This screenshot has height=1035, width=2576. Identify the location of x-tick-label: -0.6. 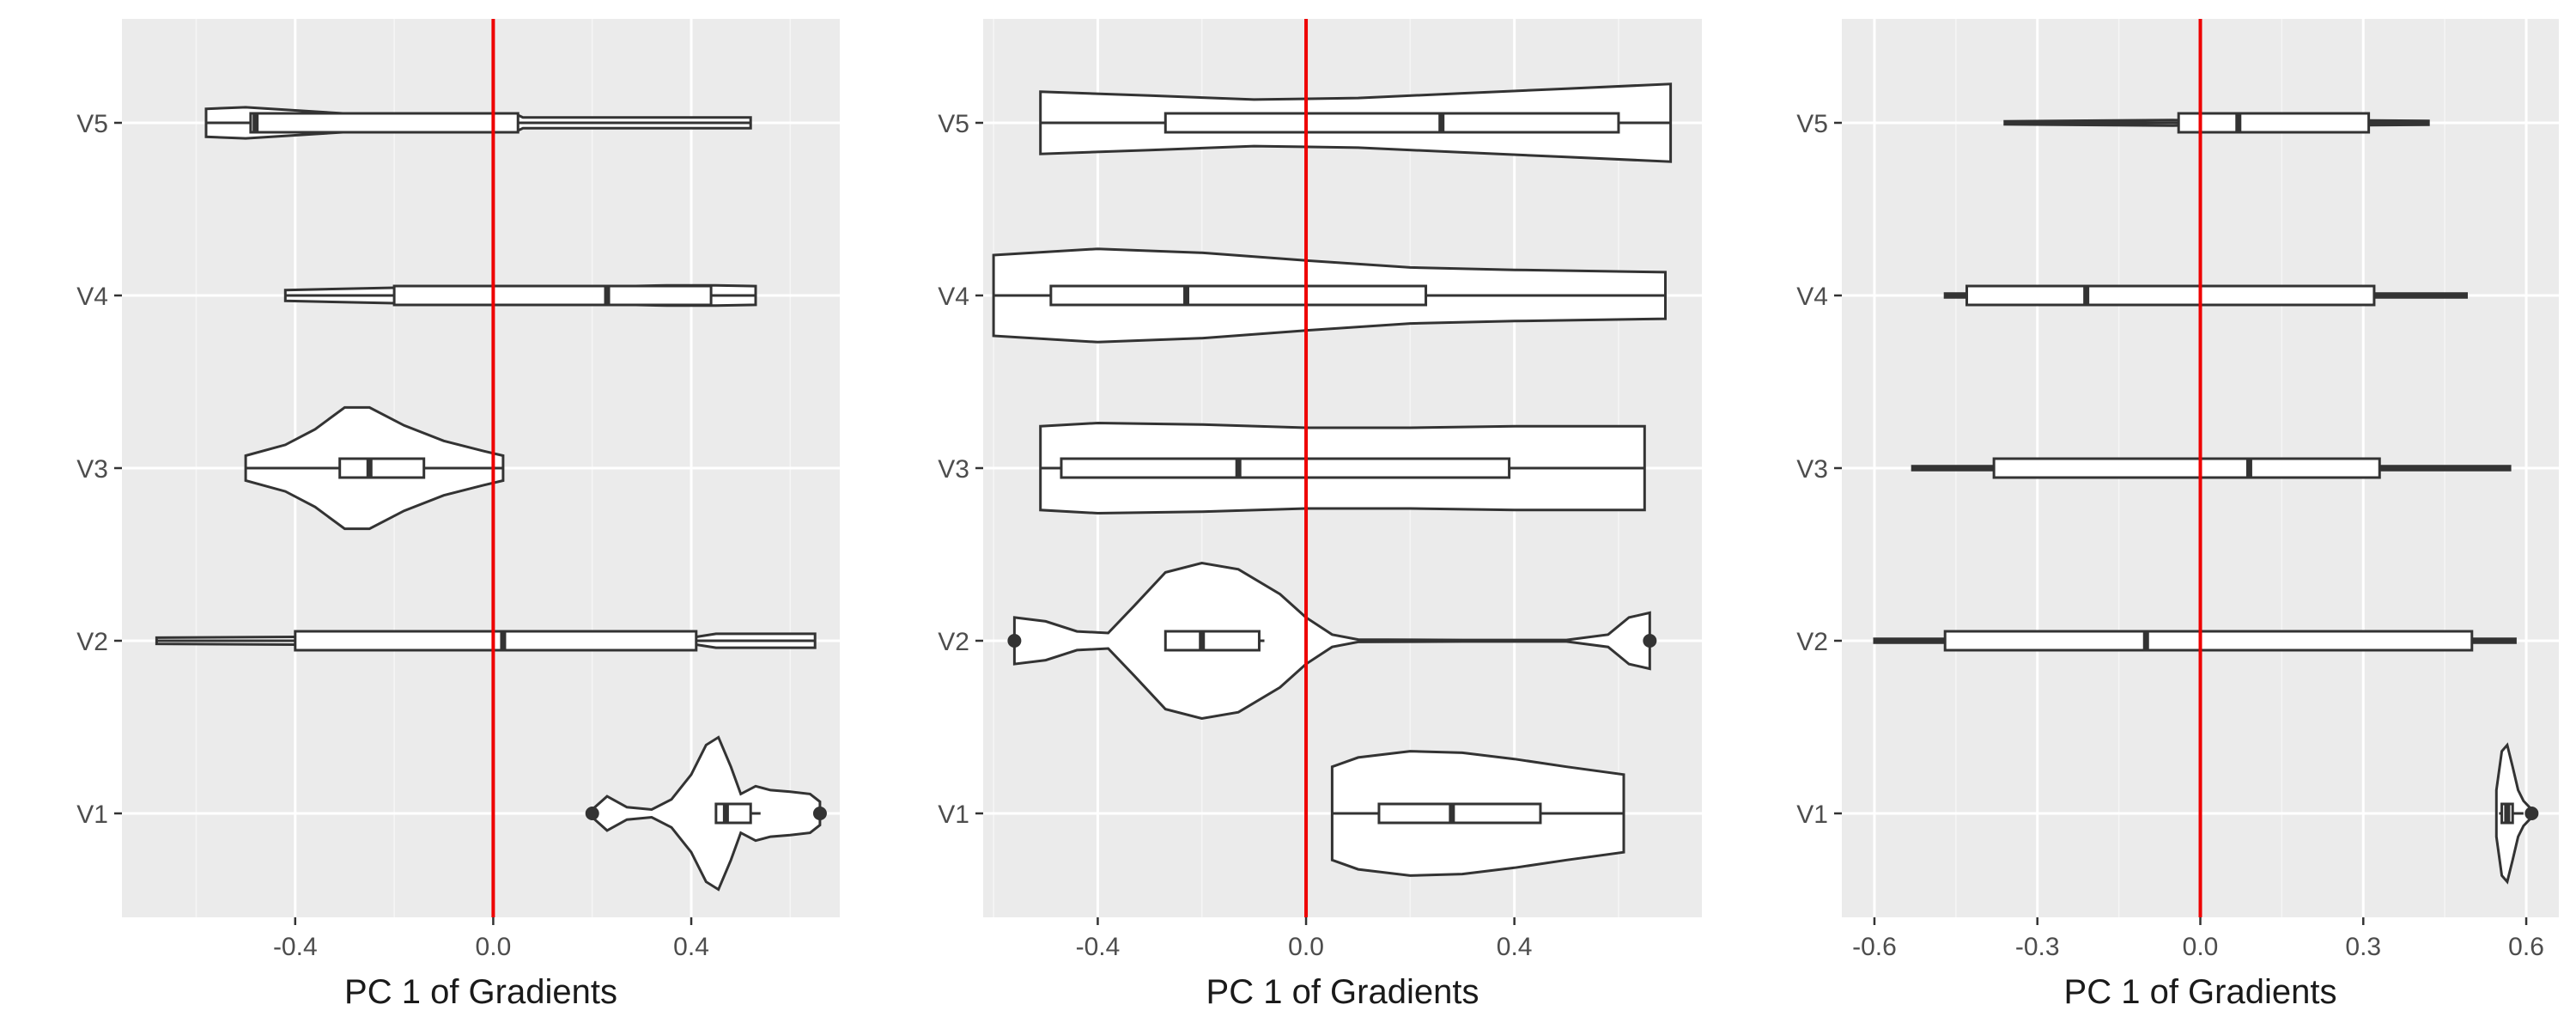
(1874, 947).